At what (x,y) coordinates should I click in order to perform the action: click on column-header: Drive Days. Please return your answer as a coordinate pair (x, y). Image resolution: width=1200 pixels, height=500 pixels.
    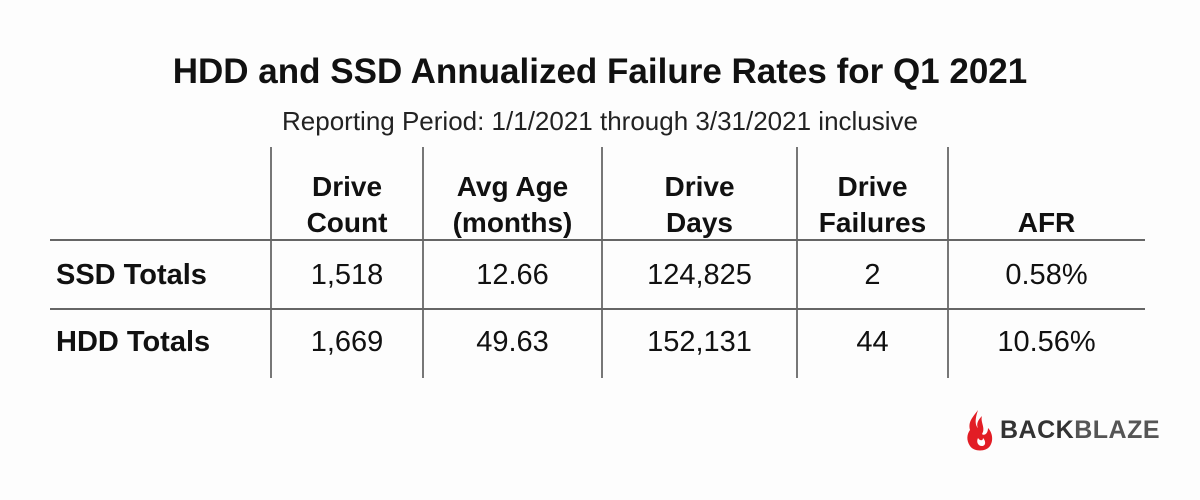
    Looking at the image, I should click on (699, 199).